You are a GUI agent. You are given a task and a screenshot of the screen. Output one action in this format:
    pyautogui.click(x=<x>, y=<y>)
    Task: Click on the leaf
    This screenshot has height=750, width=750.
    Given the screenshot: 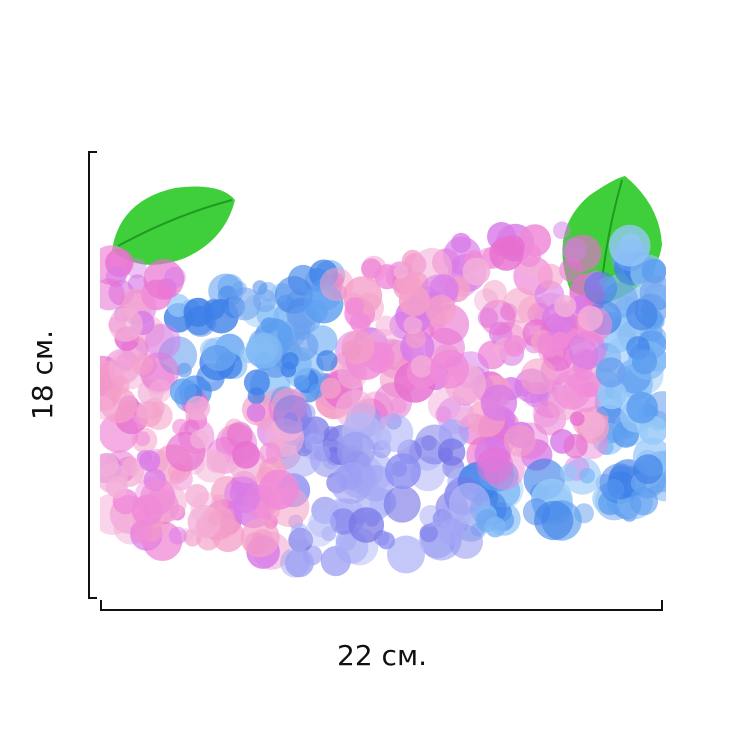 What is the action you would take?
    pyautogui.click(x=173, y=225)
    